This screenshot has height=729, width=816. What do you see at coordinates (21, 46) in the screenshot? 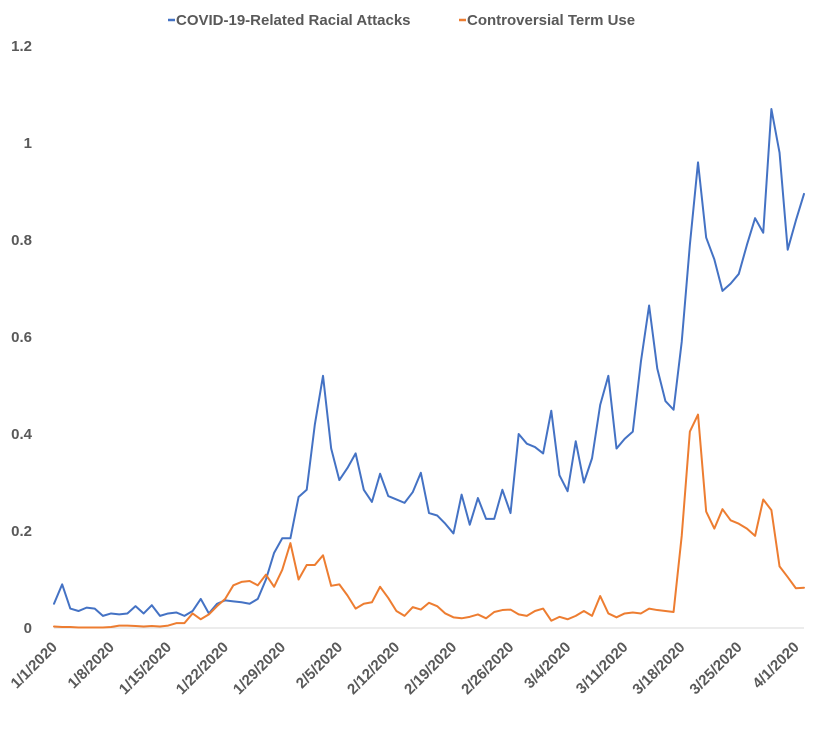
I see `y-tick-label: 1.2` at bounding box center [21, 46].